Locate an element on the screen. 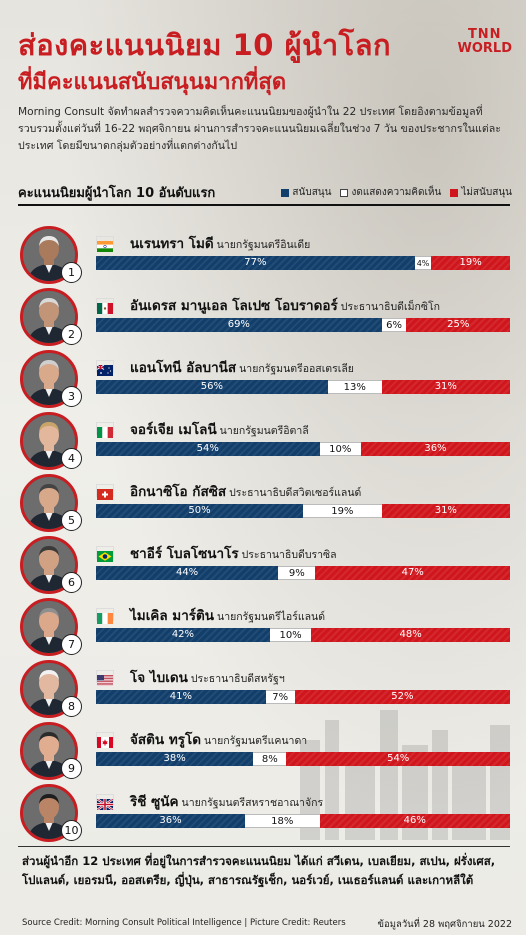 This screenshot has height=935, width=526. approval-bar: 77% 4% 19% is located at coordinates (303, 263).